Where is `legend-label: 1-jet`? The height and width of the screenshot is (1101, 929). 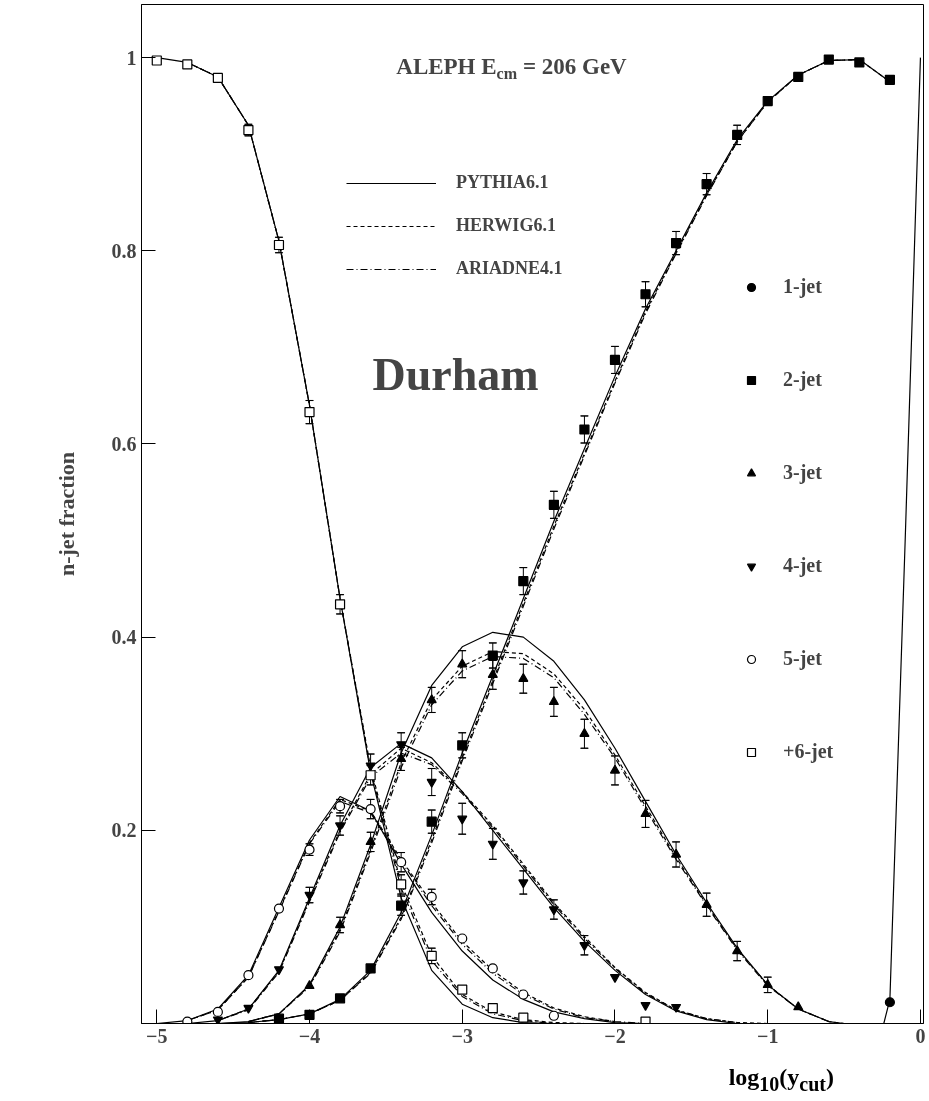
legend-label: 1-jet is located at coordinates (802, 286).